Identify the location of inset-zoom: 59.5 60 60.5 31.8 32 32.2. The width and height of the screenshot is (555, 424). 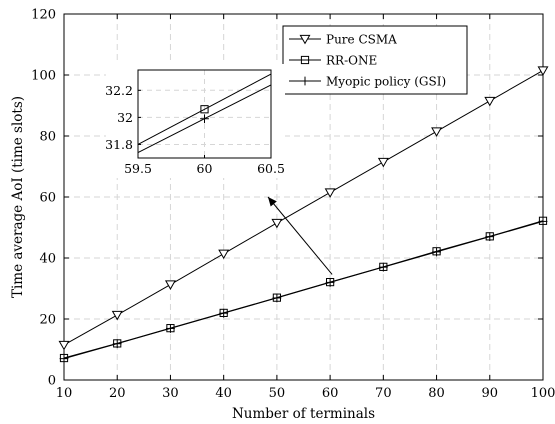
(195, 121).